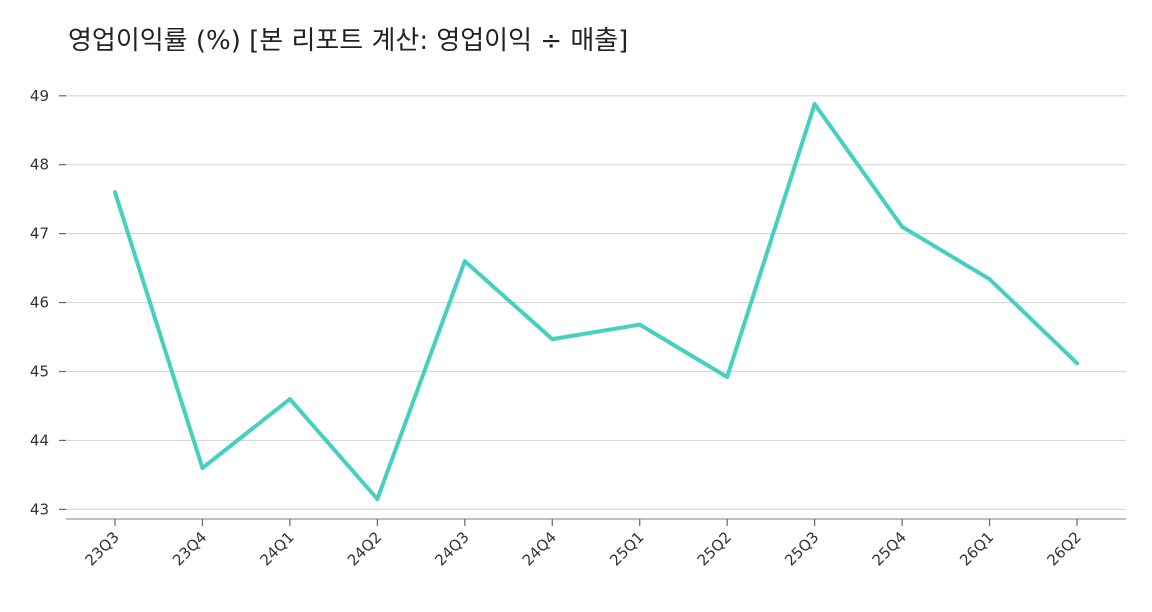  What do you see at coordinates (348, 41) in the screenshot?
I see `chart-title: 영업이익률 (%) [본 리포트 계산: 영업이익 ÷ 매출]` at bounding box center [348, 41].